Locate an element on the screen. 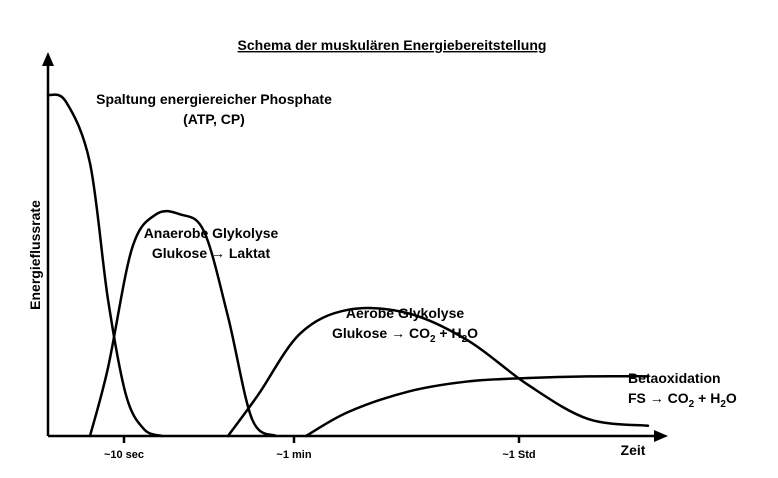 The image size is (778, 478). x-tick-label: ~1 min is located at coordinates (293, 455).